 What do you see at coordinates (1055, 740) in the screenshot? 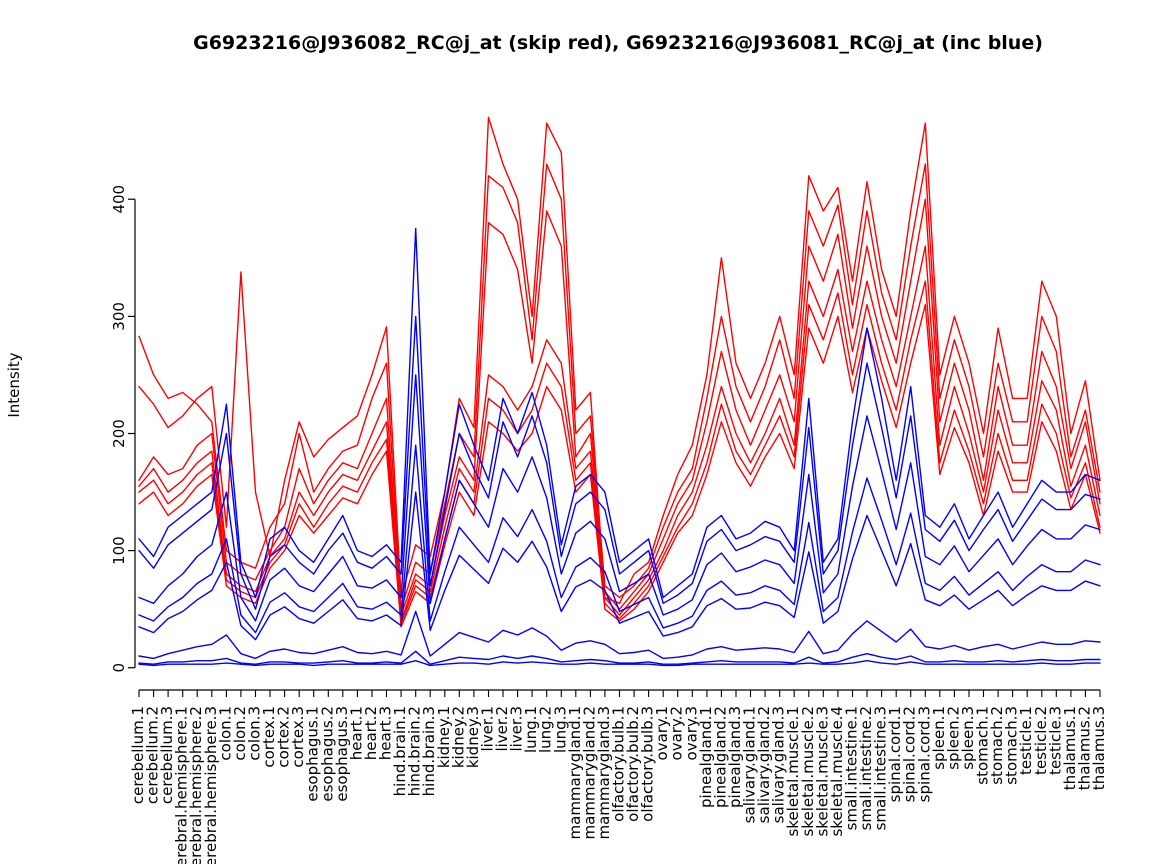
I see `x-tick-label: testicle.3` at bounding box center [1055, 740].